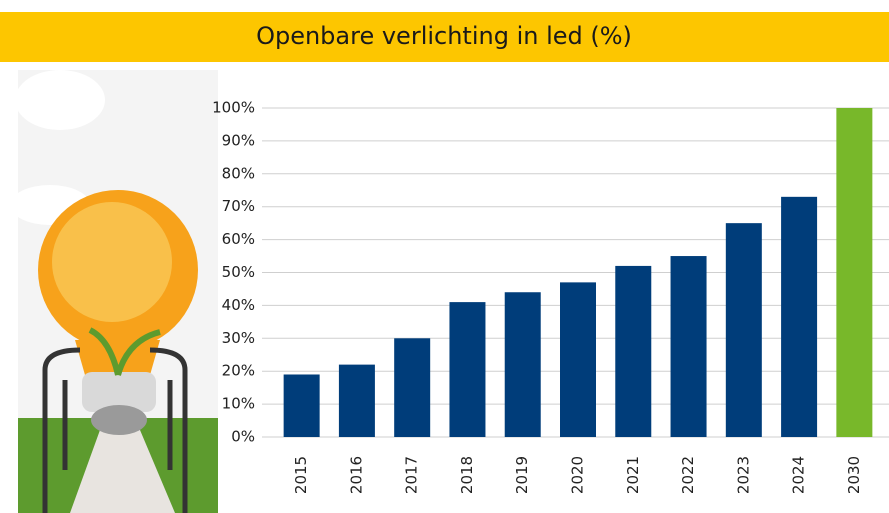 Image resolution: width=889 pixels, height=513 pixels. What do you see at coordinates (238, 305) in the screenshot?
I see `y-tick-label: 40%` at bounding box center [238, 305].